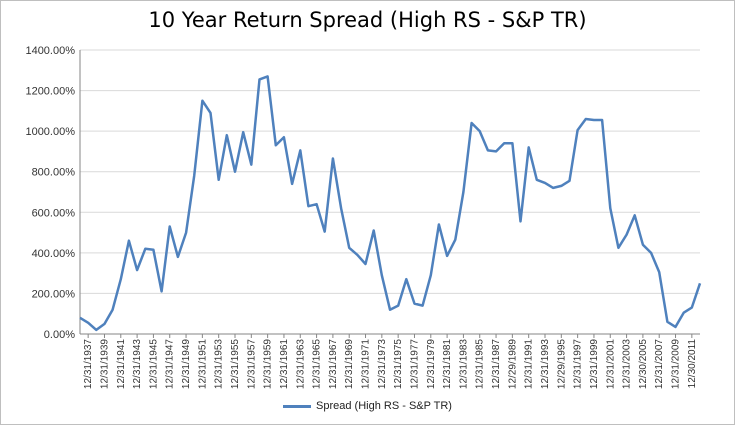 This screenshot has width=735, height=425. I want to click on x-tick-label: 12/31/1945, so click(153, 364).